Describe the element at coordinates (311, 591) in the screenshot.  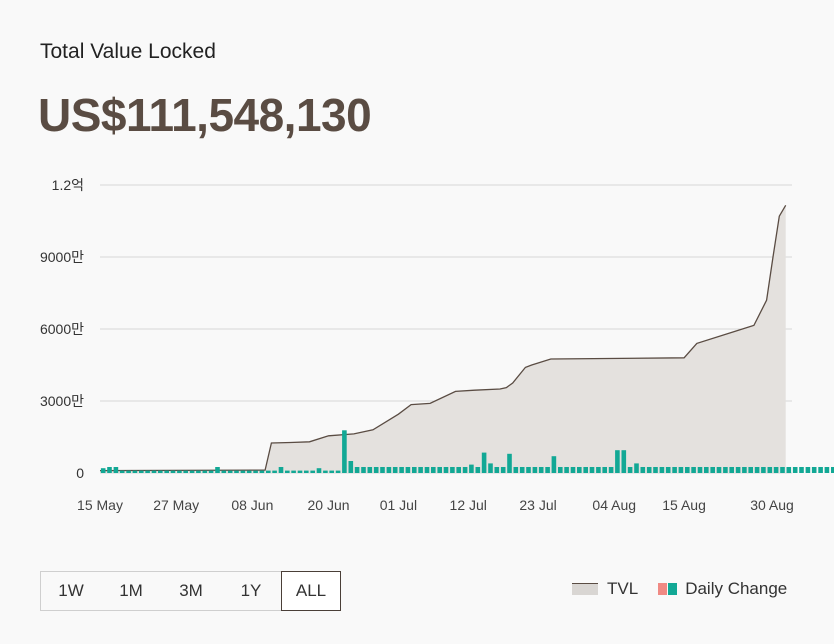
I see `range-button-all: ALL` at that location.